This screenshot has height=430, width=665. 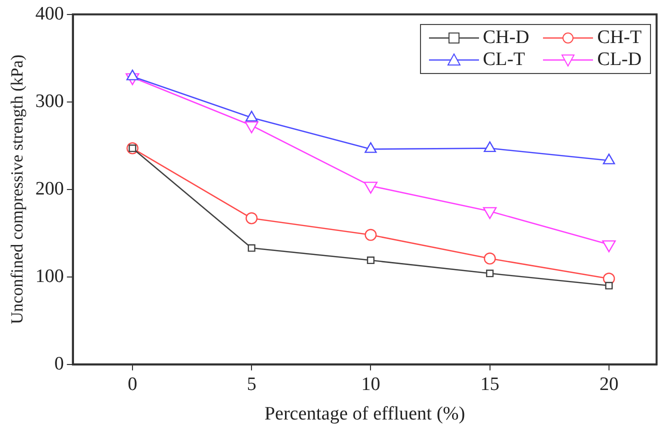 I want to click on x-tick-label: 0, so click(x=133, y=384).